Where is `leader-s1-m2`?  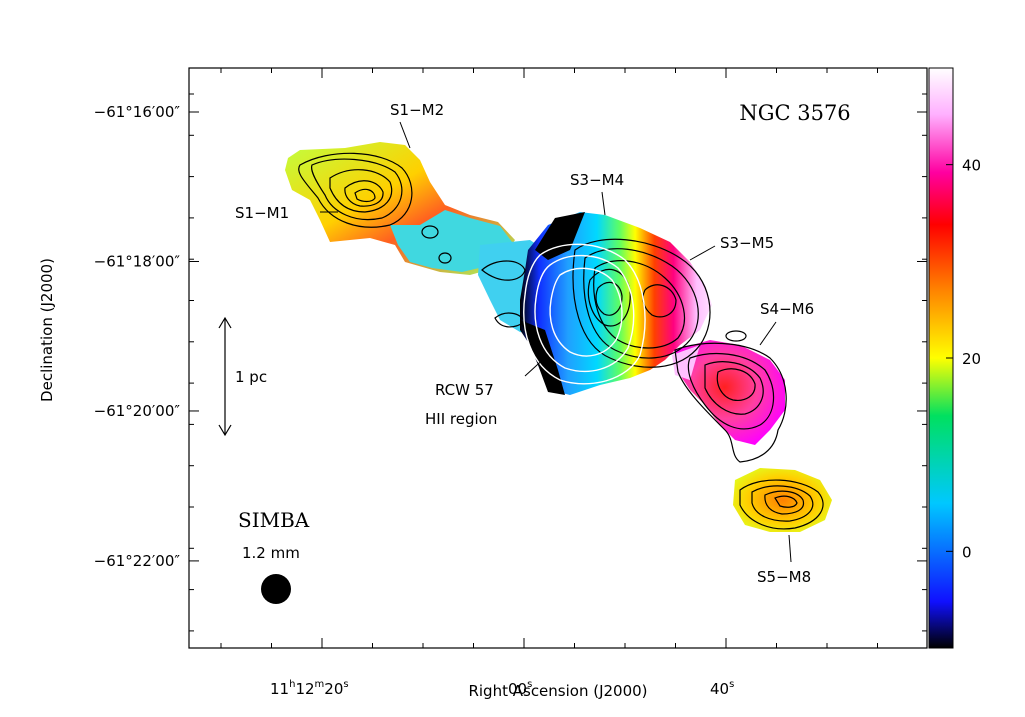
leader-s1-m2 is located at coordinates (405, 135).